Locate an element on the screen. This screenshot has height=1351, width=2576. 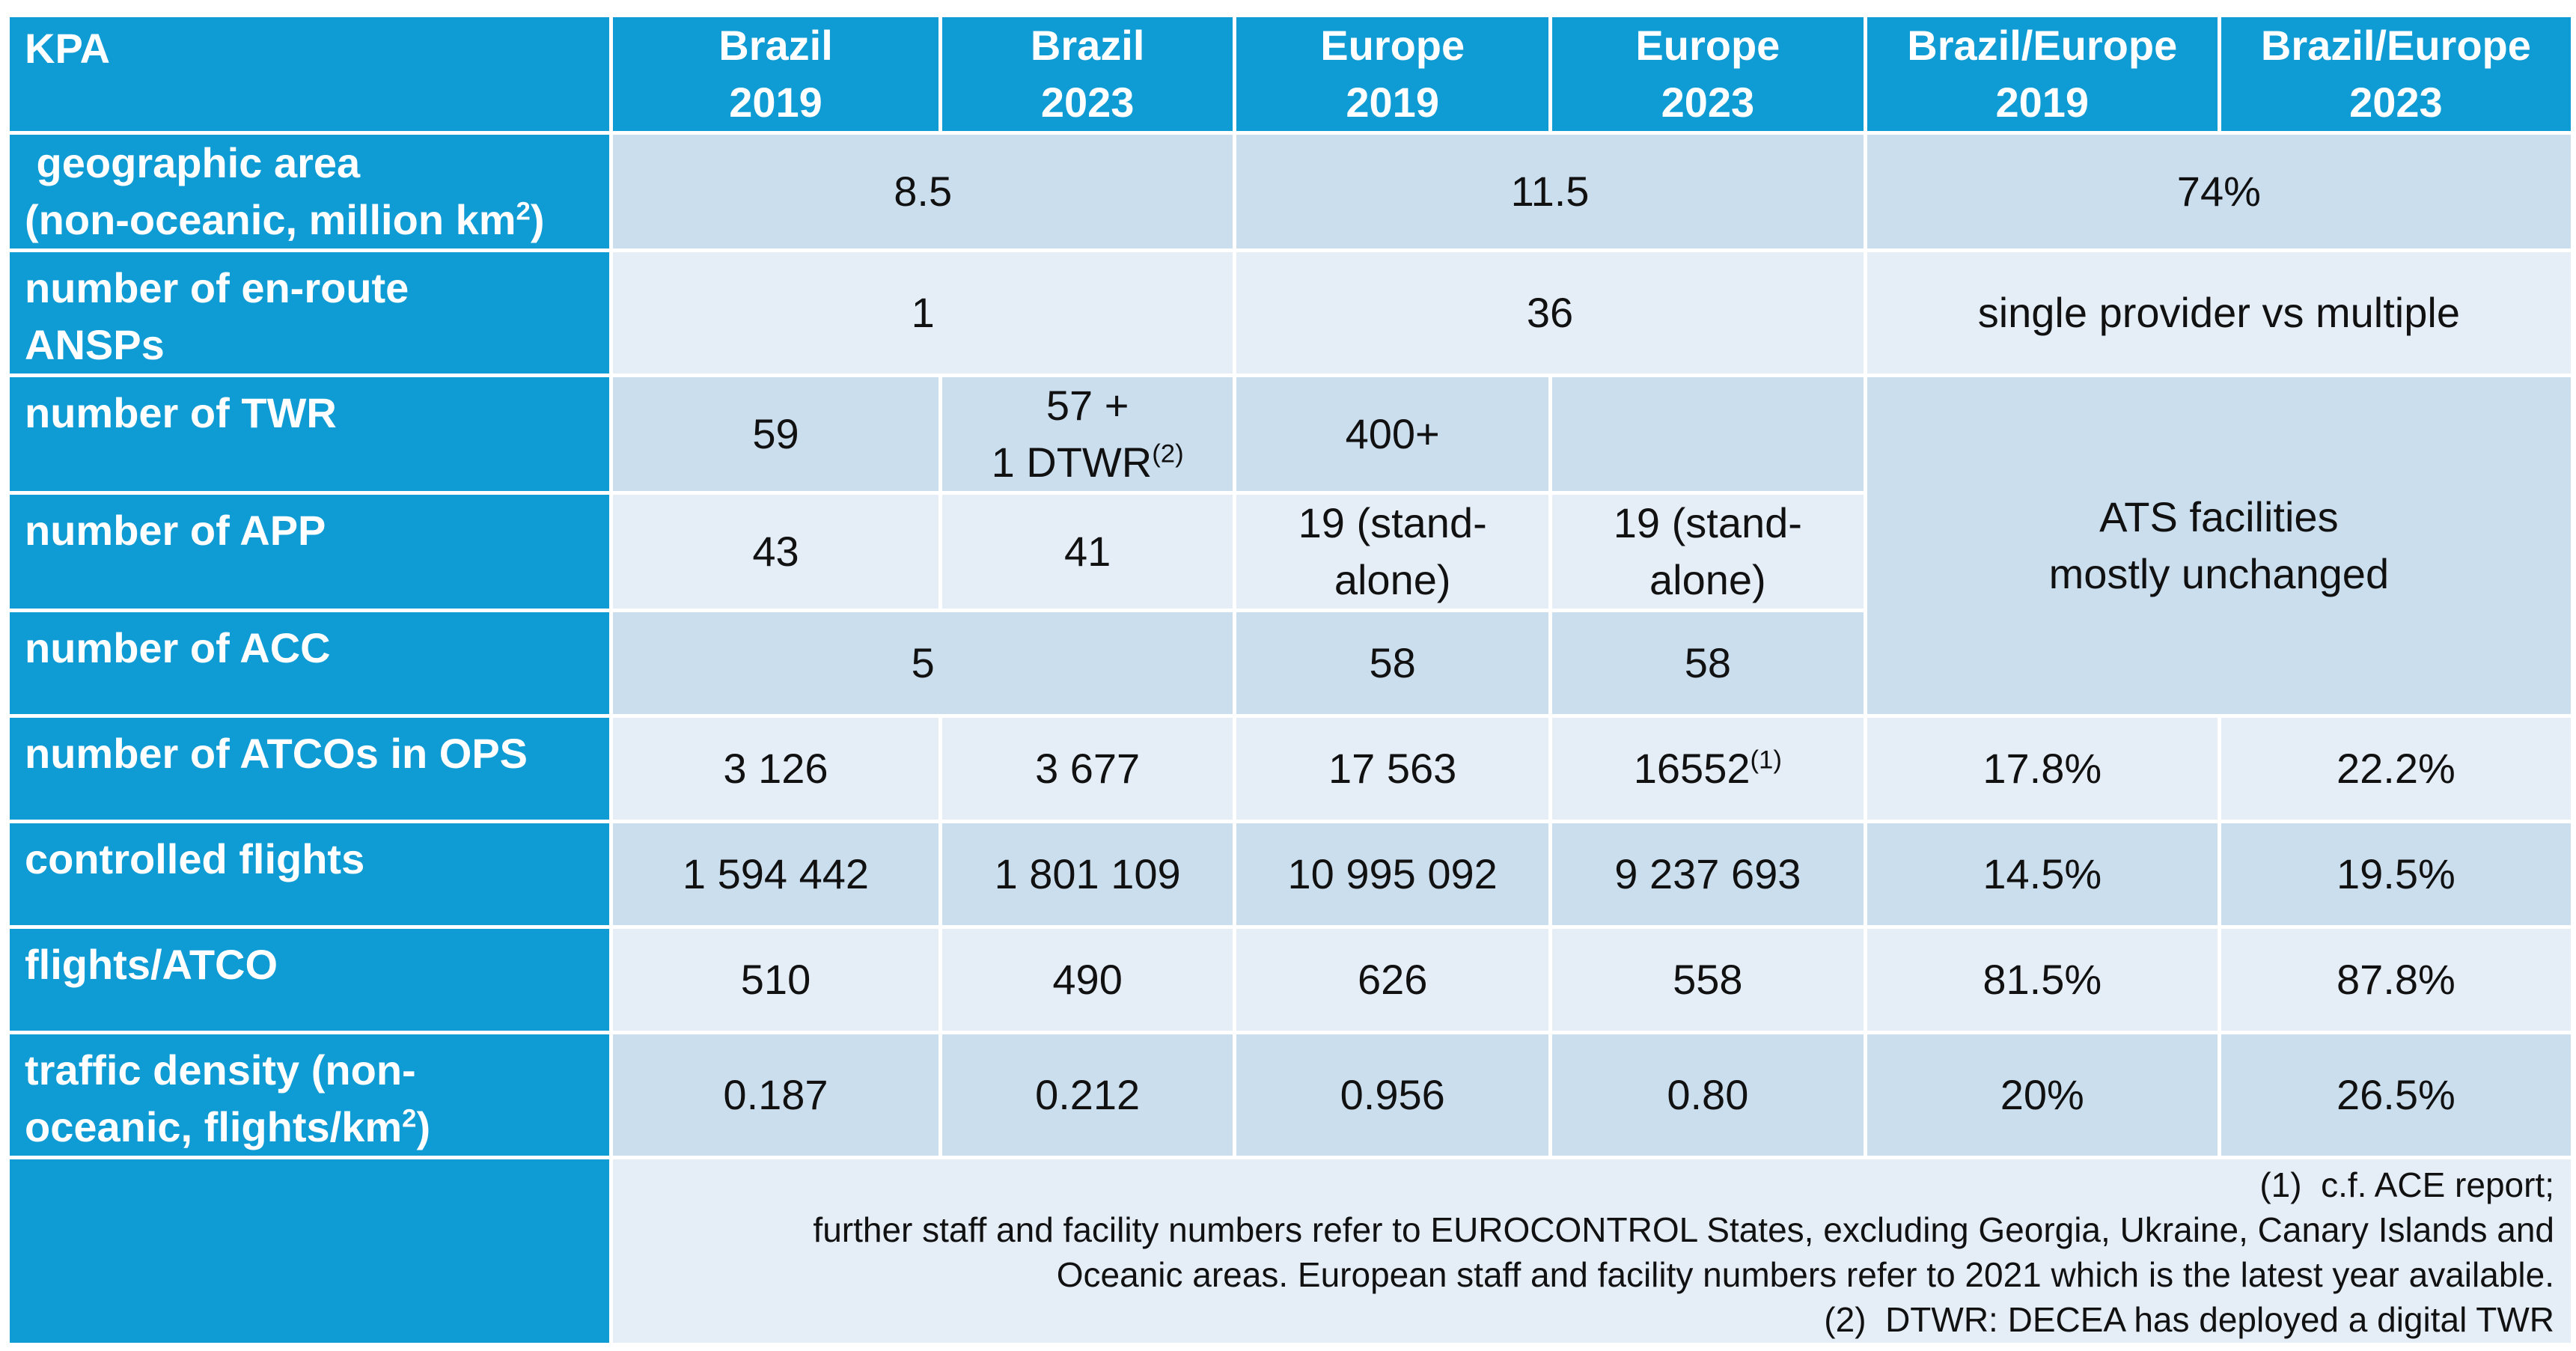
cell-atcos-europe-2019: 17 563 is located at coordinates (1392, 769).